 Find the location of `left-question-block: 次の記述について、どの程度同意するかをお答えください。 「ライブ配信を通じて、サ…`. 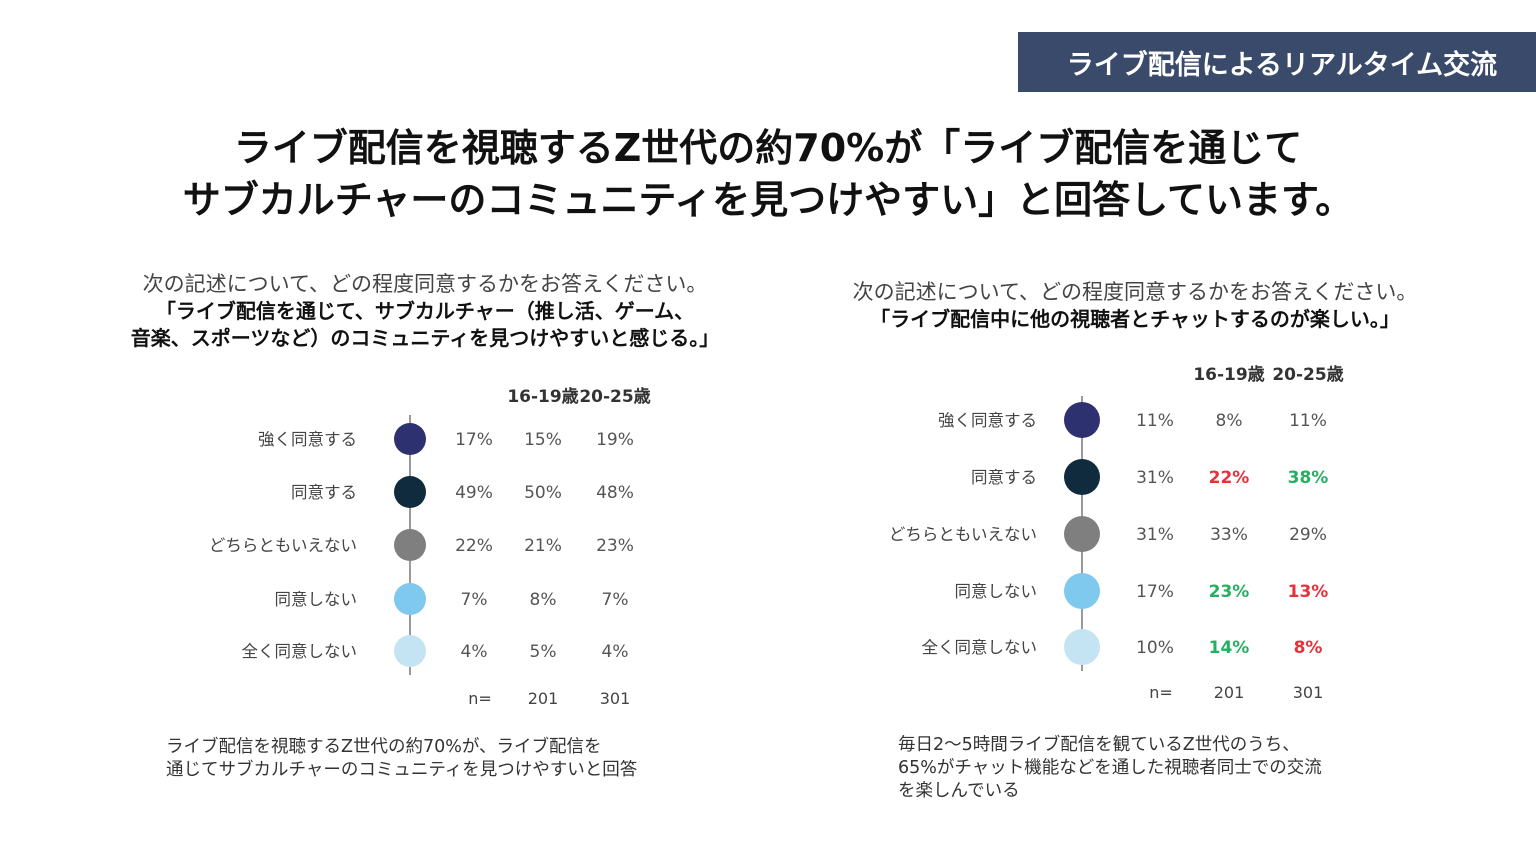

left-question-block: 次の記述について、どの程度同意するかをお答えください。 「ライブ配信を通じて、サ… is located at coordinates (425, 311).